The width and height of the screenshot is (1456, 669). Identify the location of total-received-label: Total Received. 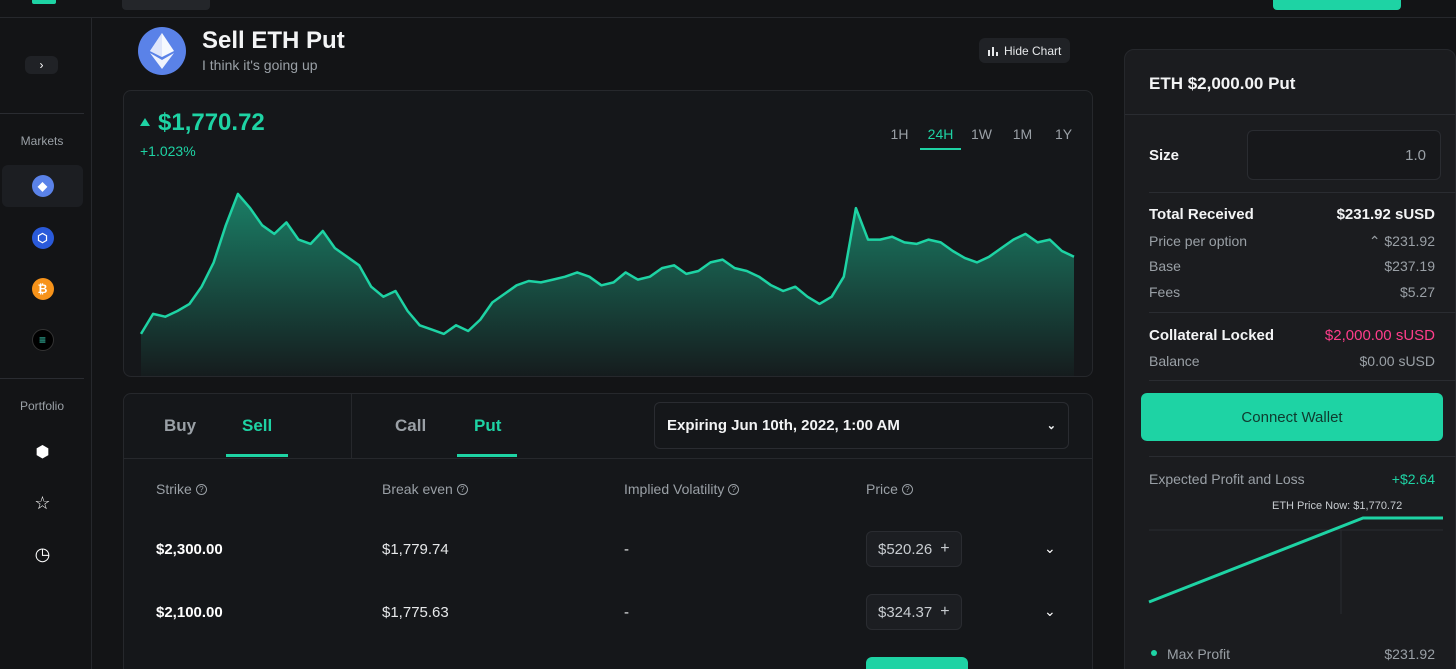
(1201, 214).